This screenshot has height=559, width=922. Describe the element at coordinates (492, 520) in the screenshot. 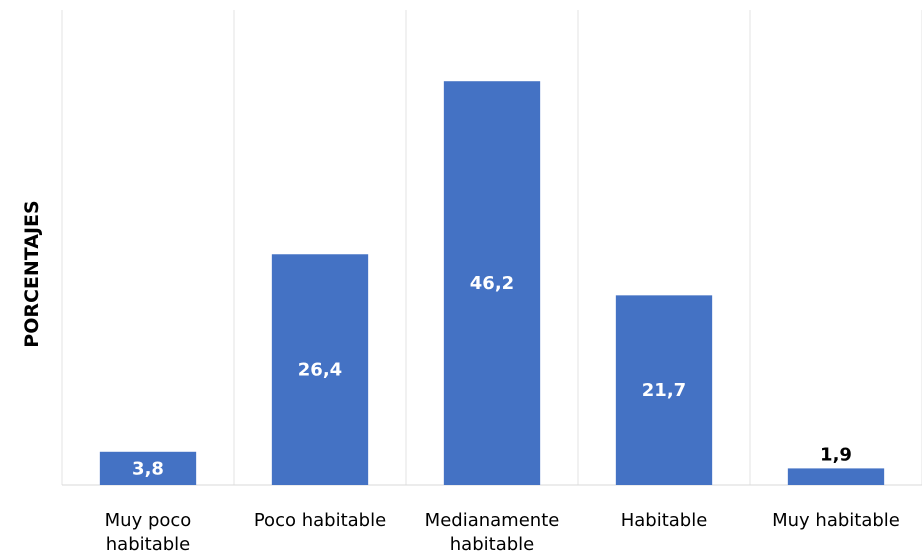

I see `x-tick-label: Medianamente` at that location.